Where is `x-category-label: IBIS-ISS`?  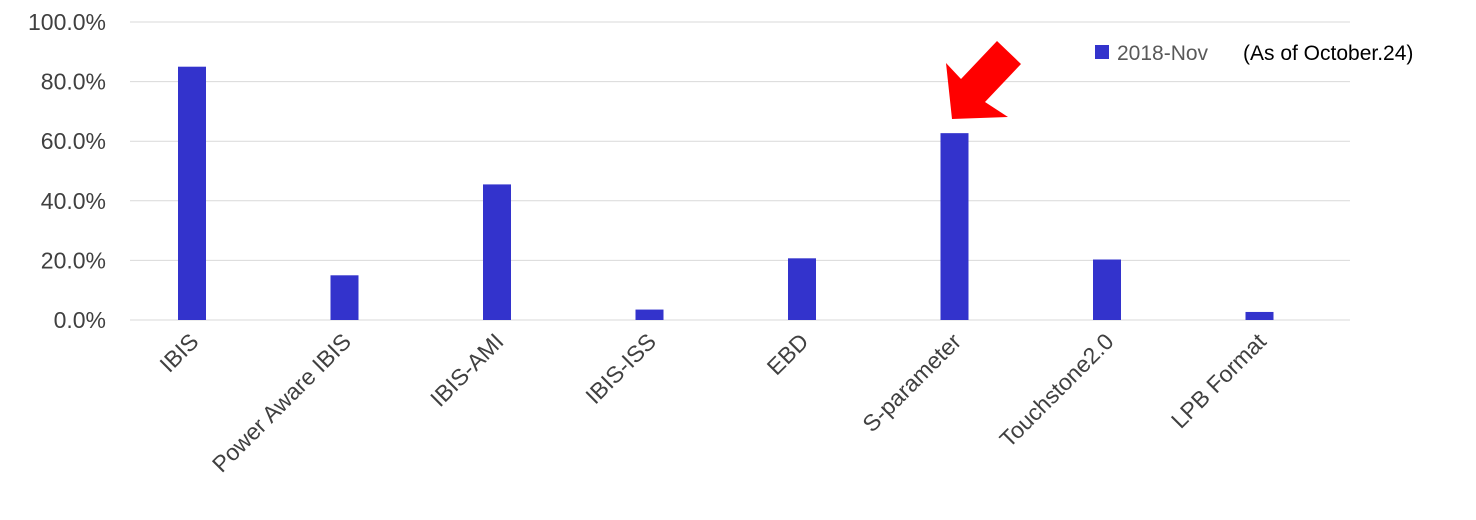 x-category-label: IBIS-ISS is located at coordinates (620, 368).